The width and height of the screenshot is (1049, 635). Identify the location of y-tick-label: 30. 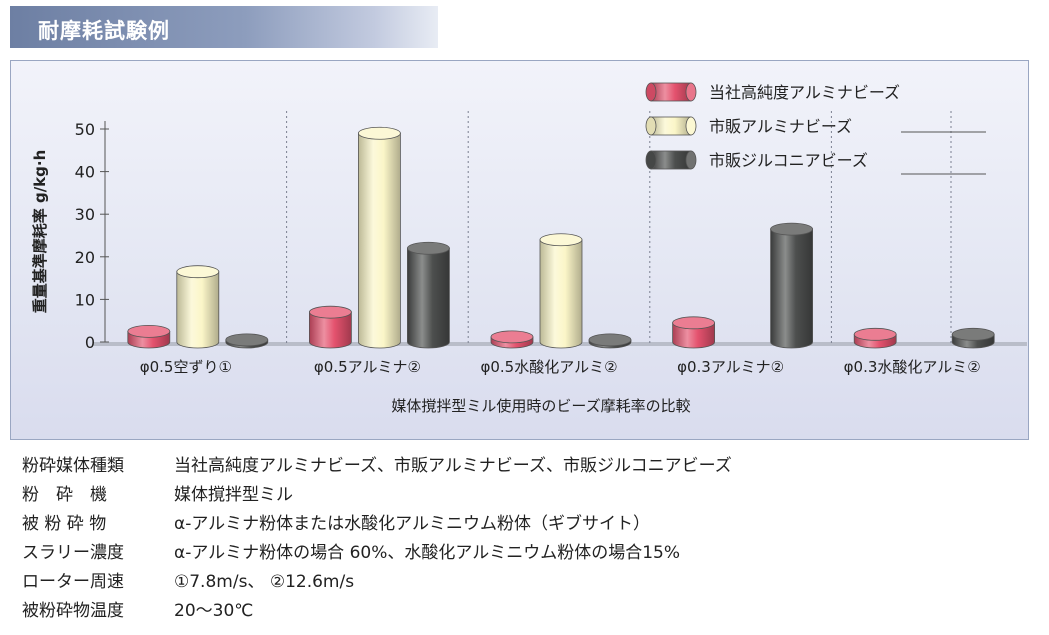
(85, 214).